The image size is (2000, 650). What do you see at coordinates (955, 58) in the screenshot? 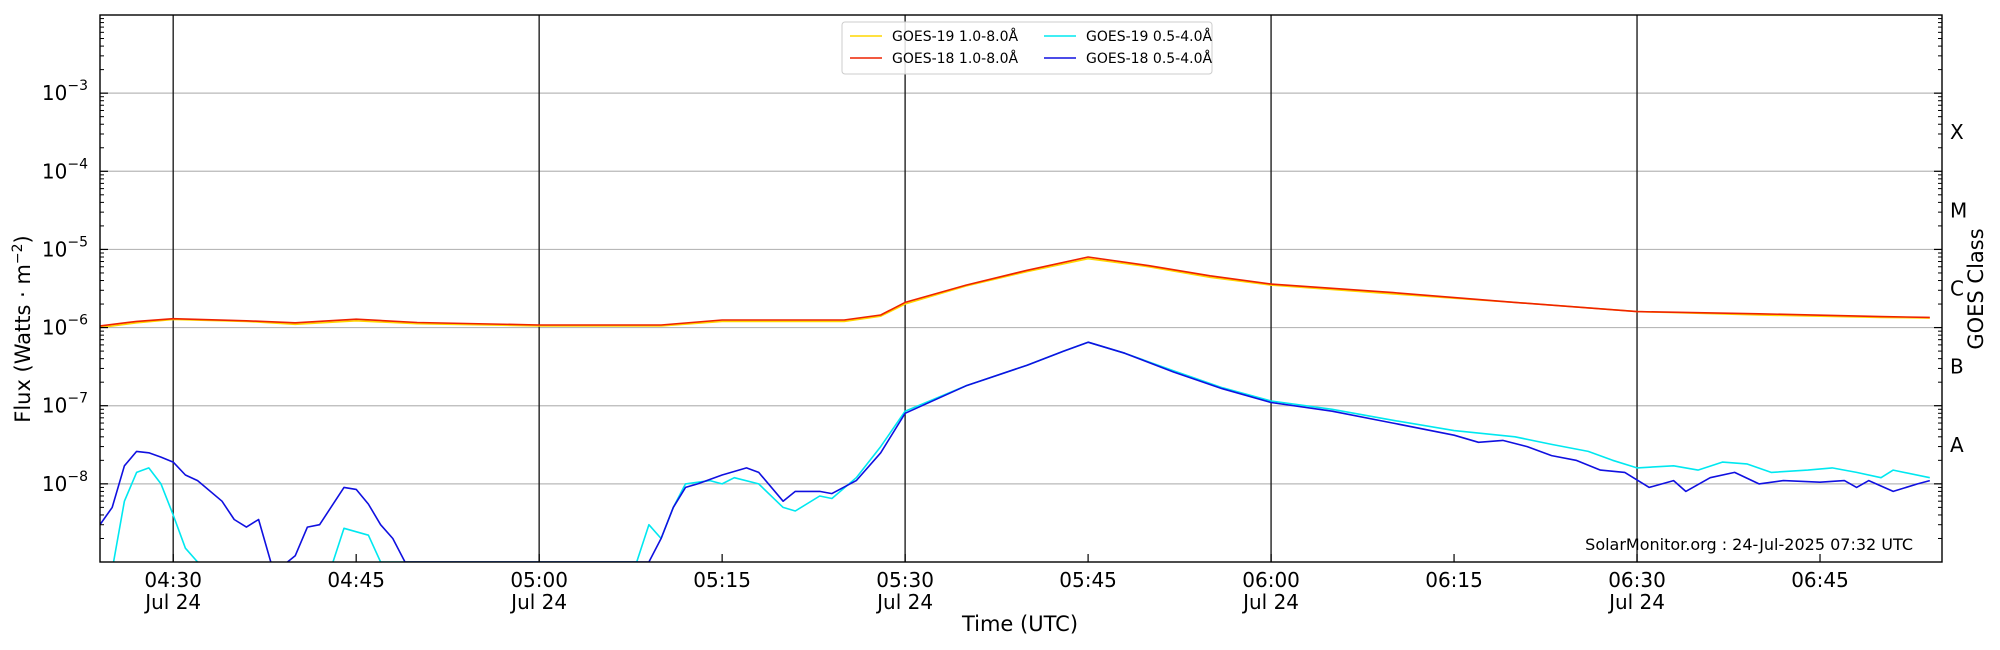
I see `legend-label: GOES-18 1.0-8.0Å` at bounding box center [955, 58].